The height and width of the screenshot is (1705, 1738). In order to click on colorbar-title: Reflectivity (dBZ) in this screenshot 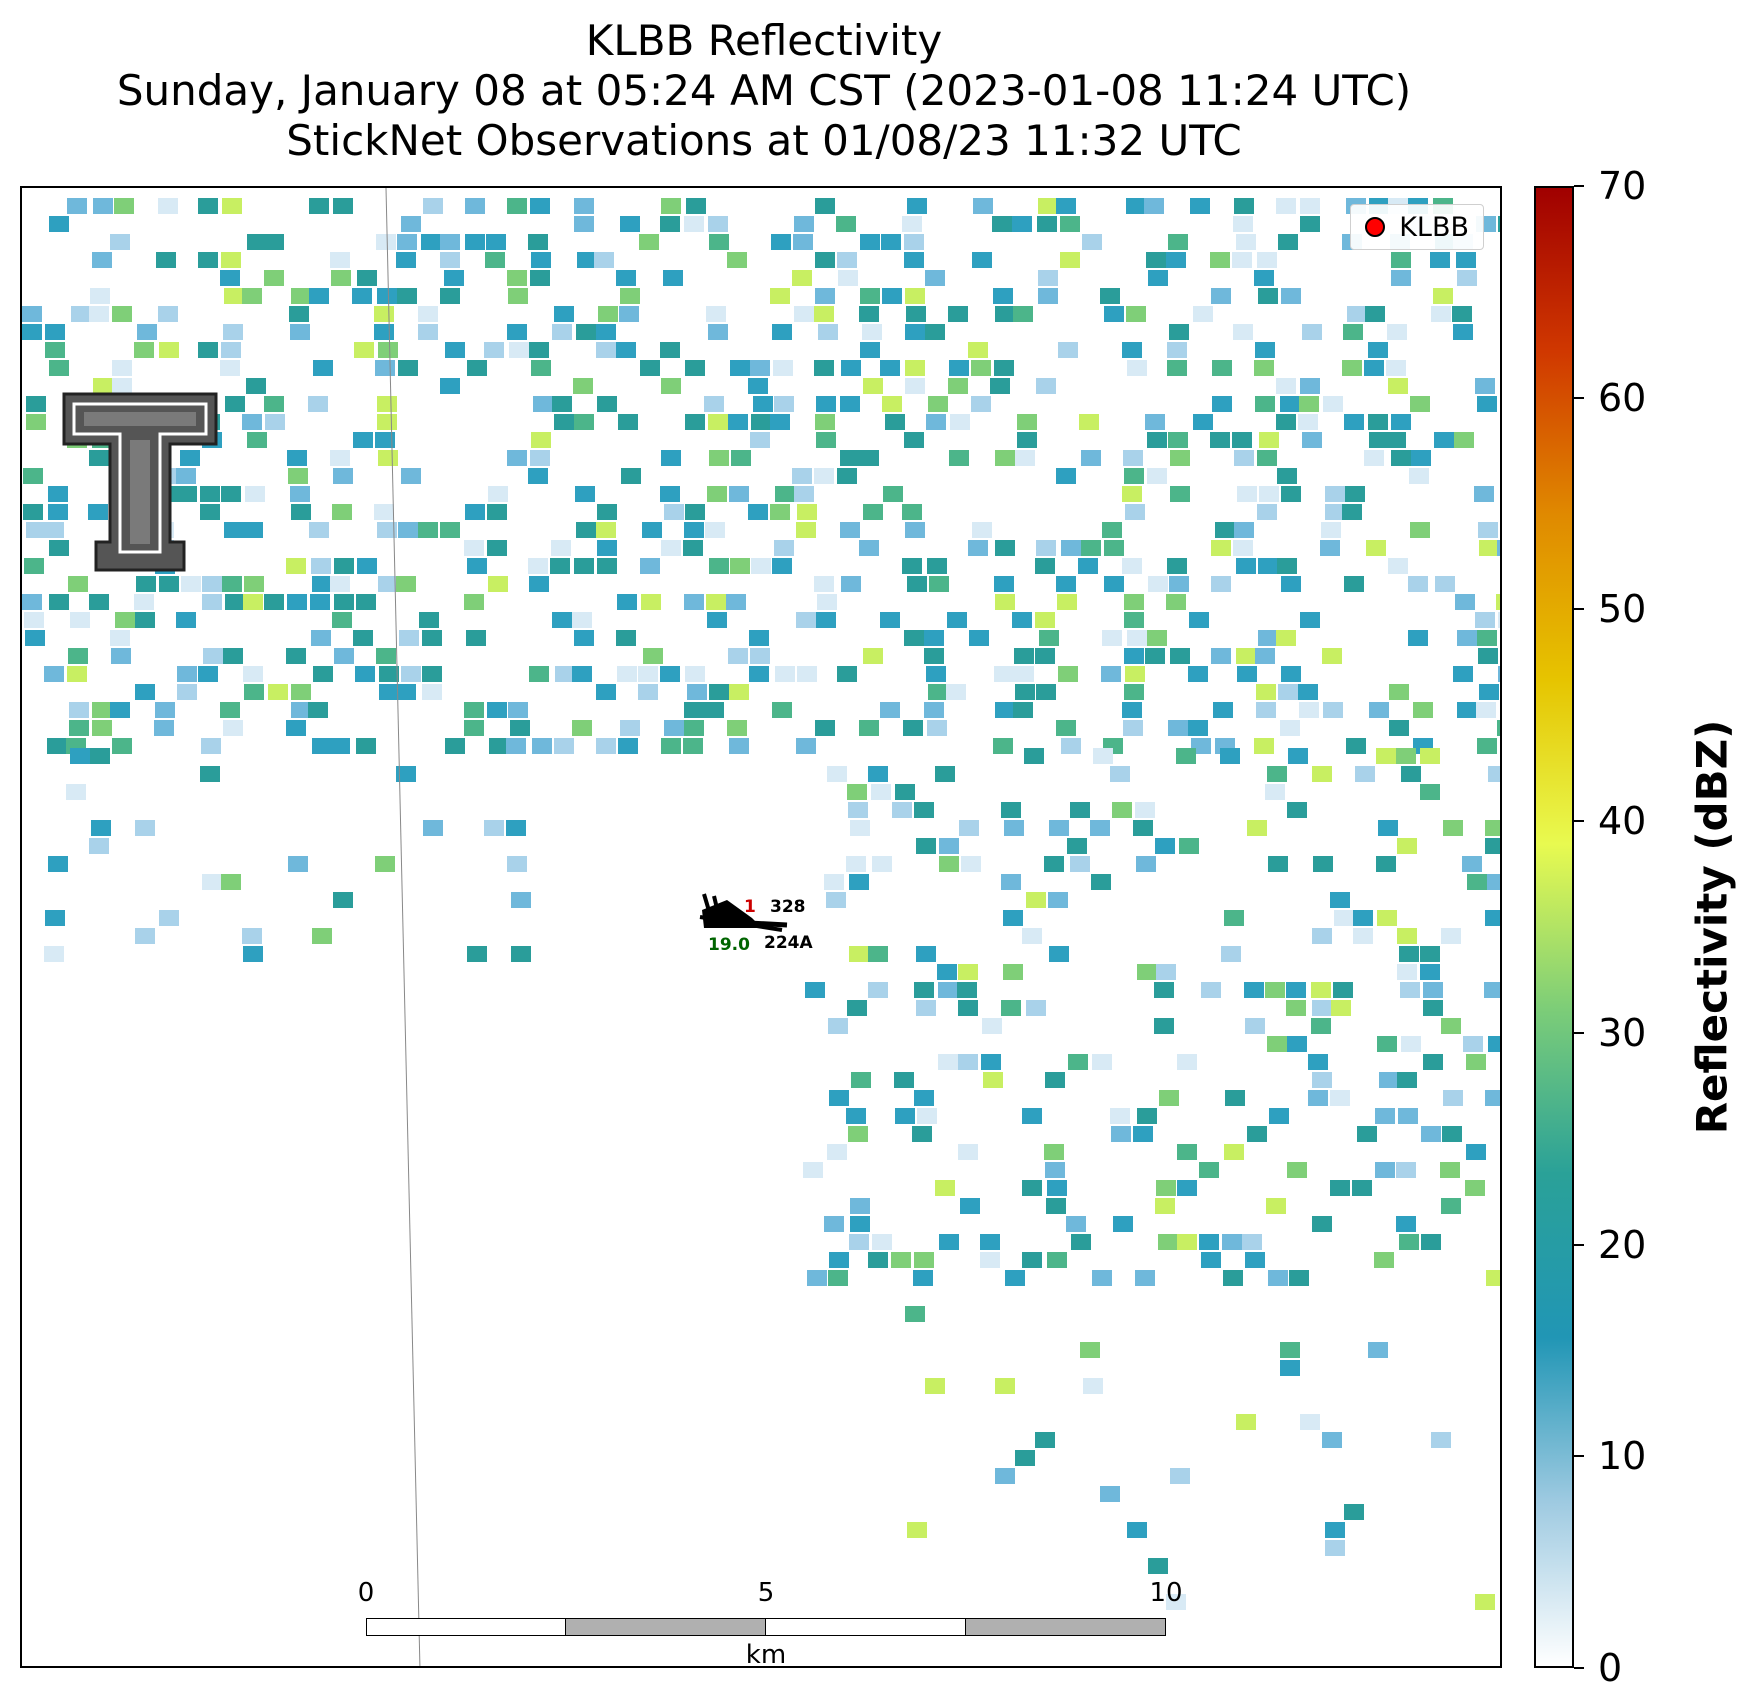, I will do `click(1712, 927)`.